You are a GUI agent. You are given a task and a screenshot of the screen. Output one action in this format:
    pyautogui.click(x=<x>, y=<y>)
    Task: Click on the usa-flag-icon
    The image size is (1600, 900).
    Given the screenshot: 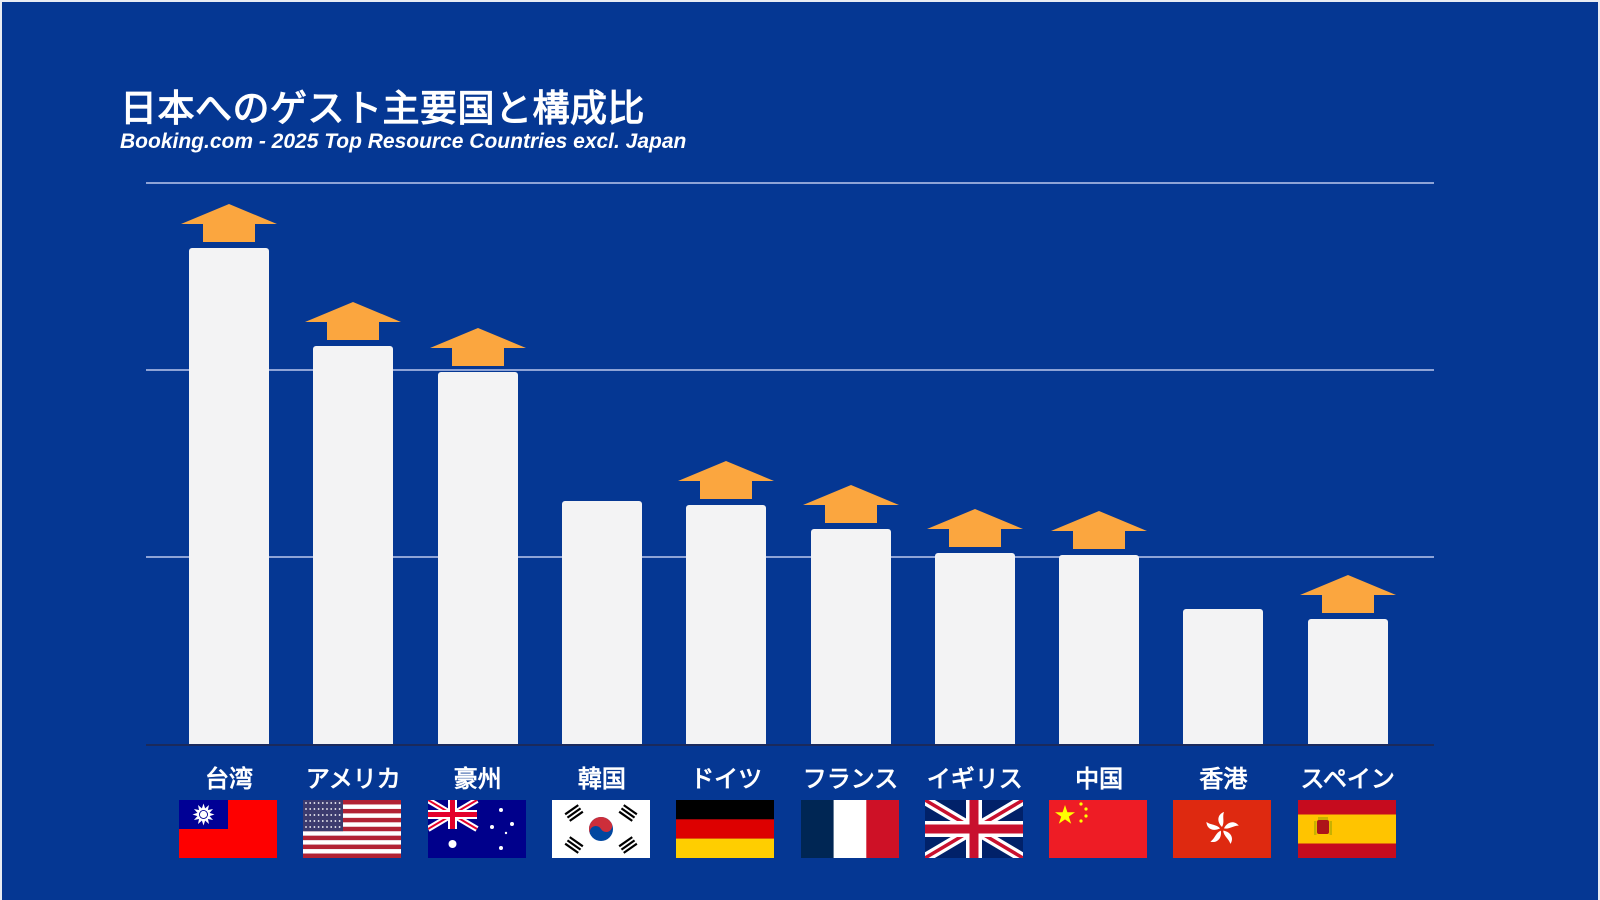 What is the action you would take?
    pyautogui.click(x=352, y=829)
    